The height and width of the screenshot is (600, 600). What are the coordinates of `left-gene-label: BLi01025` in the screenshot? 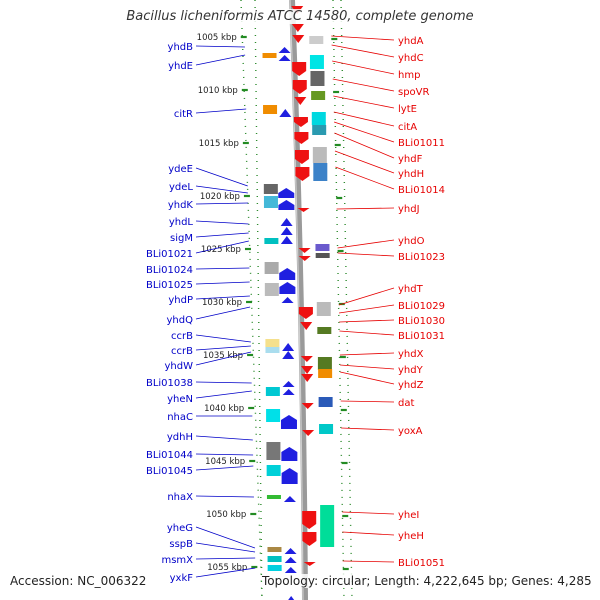 It's located at (169, 285).